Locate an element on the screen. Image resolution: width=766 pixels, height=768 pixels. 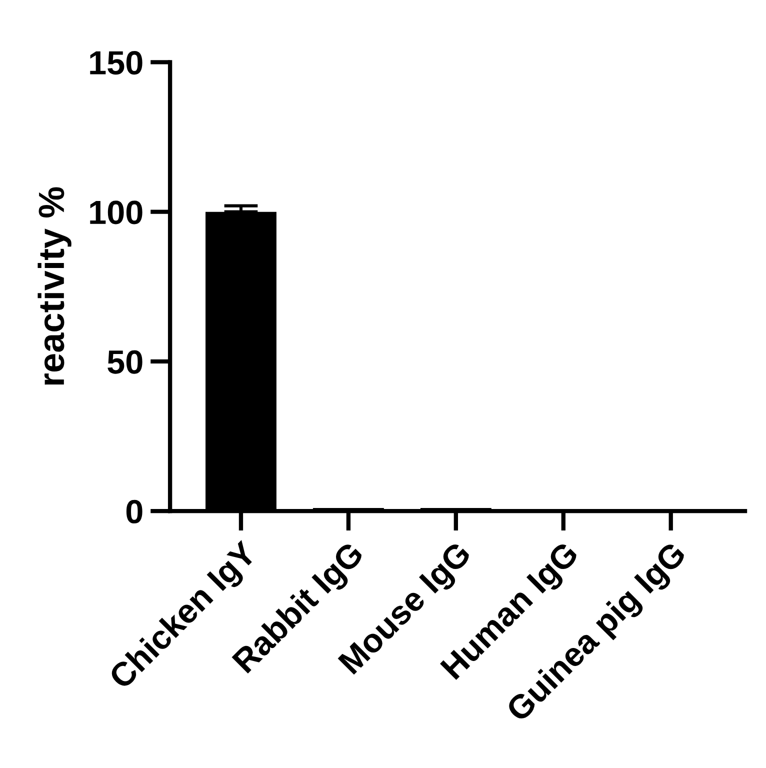
y-tick-label: 0 is located at coordinates (134, 512).